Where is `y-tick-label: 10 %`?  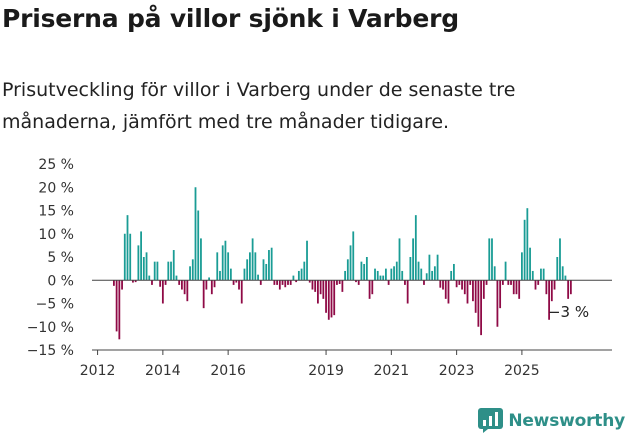
y-tick-label: 10 % is located at coordinates (56, 235).